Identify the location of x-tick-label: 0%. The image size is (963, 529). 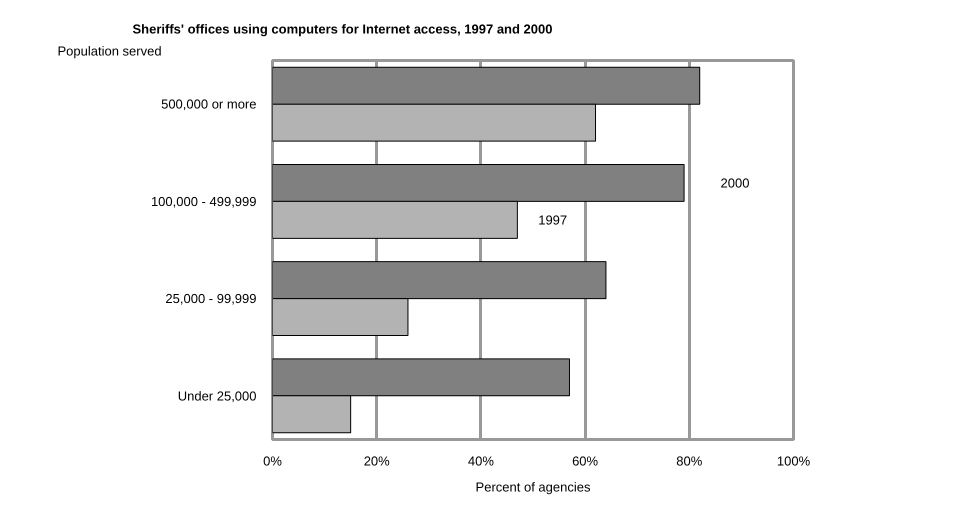
(272, 461).